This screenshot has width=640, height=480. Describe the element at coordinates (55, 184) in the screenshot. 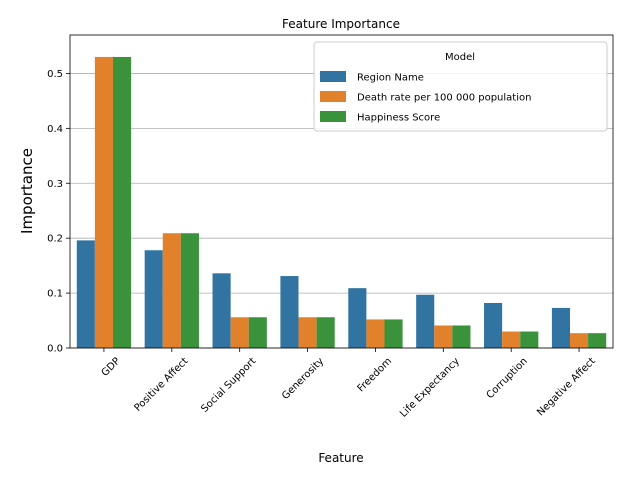

I see `y-tick-label: 0.3` at that location.